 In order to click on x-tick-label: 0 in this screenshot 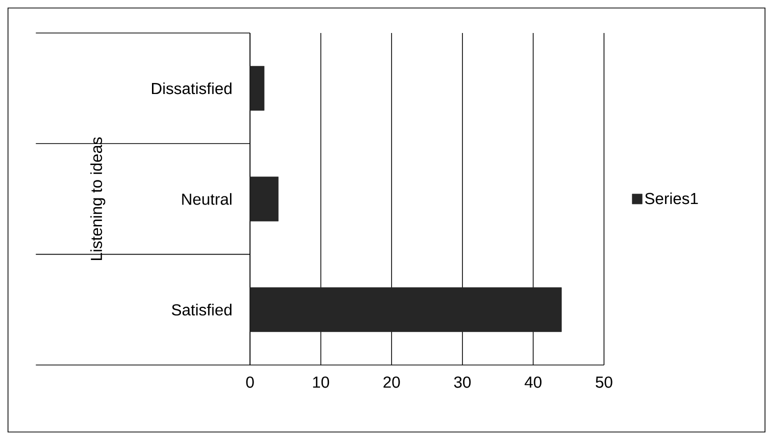, I will do `click(250, 382)`.